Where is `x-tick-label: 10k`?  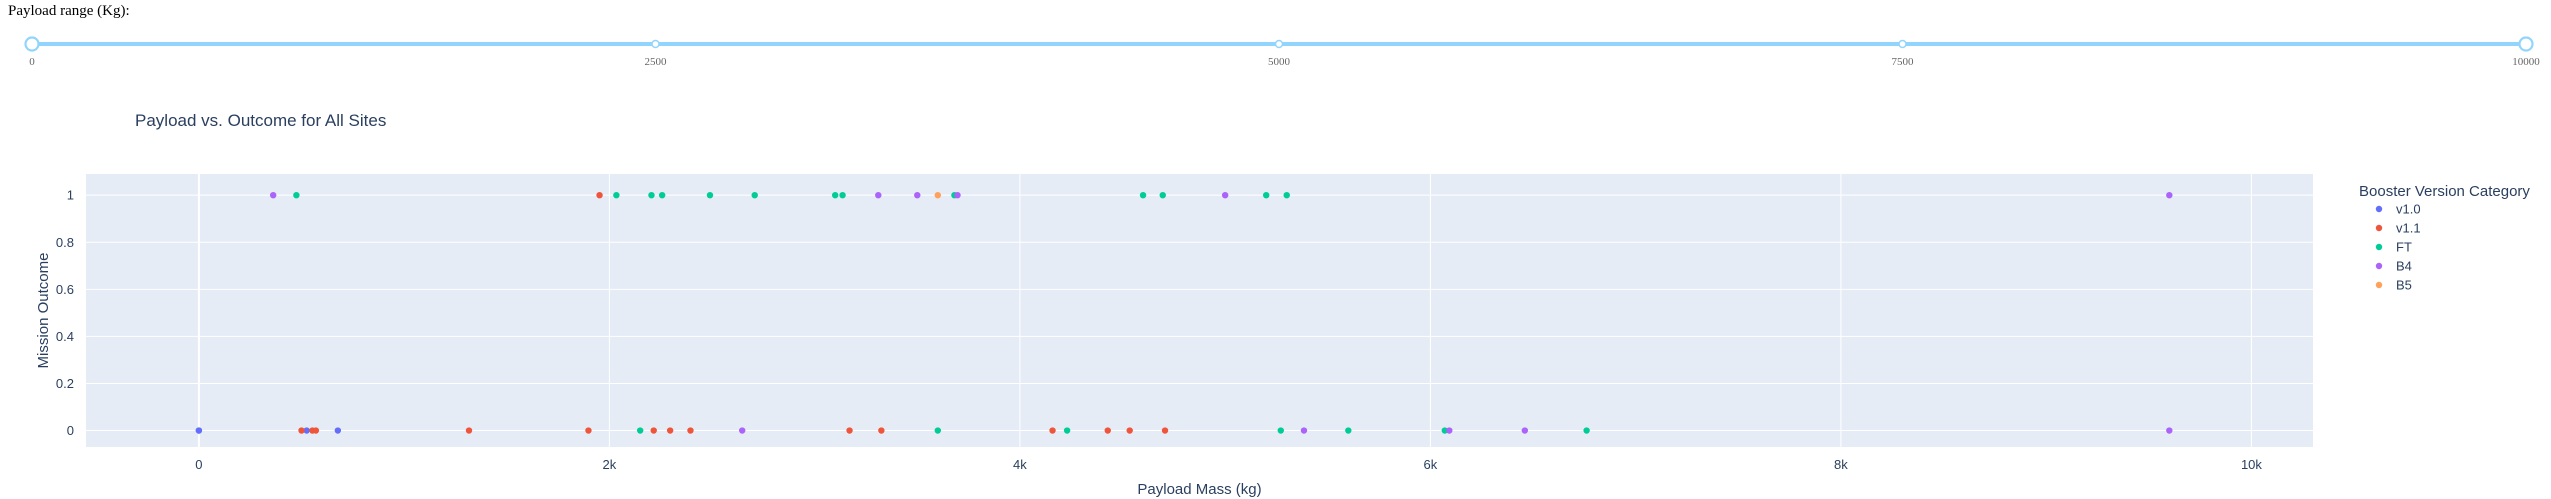
x-tick-label: 10k is located at coordinates (2251, 464).